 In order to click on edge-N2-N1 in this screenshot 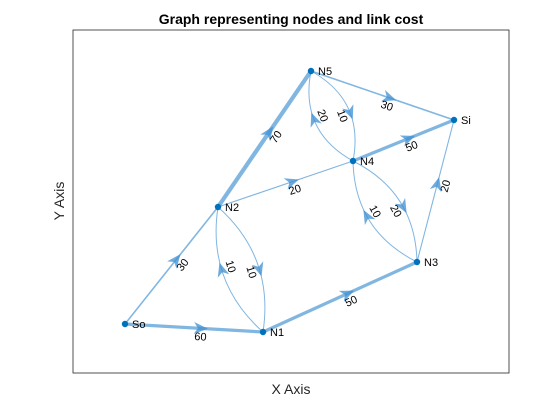, I will do `click(241, 269)`.